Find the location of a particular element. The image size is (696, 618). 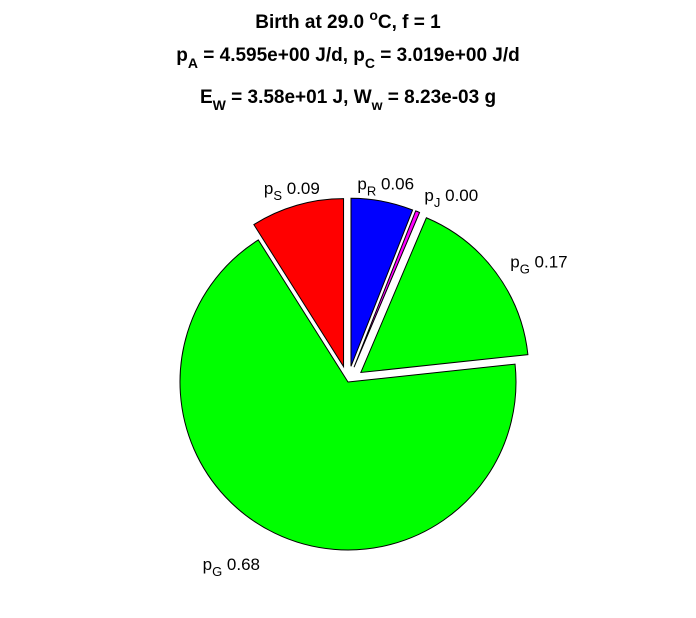

ww-value: = 8.23e-03 g is located at coordinates (439, 97).